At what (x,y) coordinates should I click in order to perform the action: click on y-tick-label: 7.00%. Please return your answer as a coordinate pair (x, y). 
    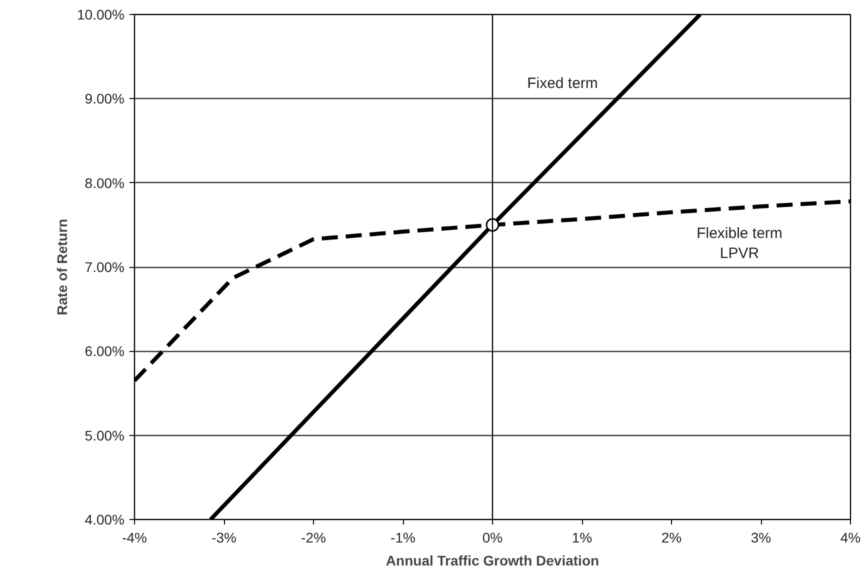
    Looking at the image, I should click on (104, 267).